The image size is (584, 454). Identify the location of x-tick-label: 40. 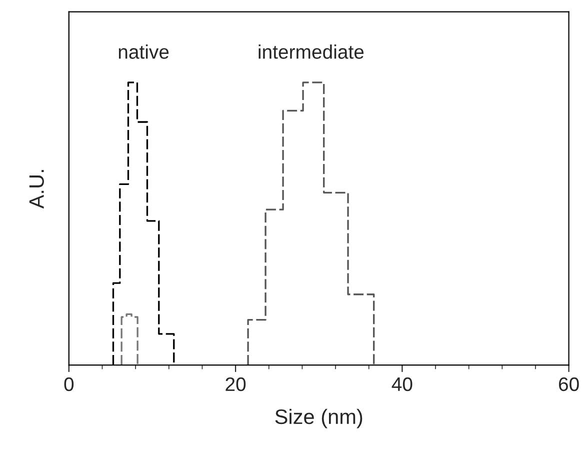
(402, 384).